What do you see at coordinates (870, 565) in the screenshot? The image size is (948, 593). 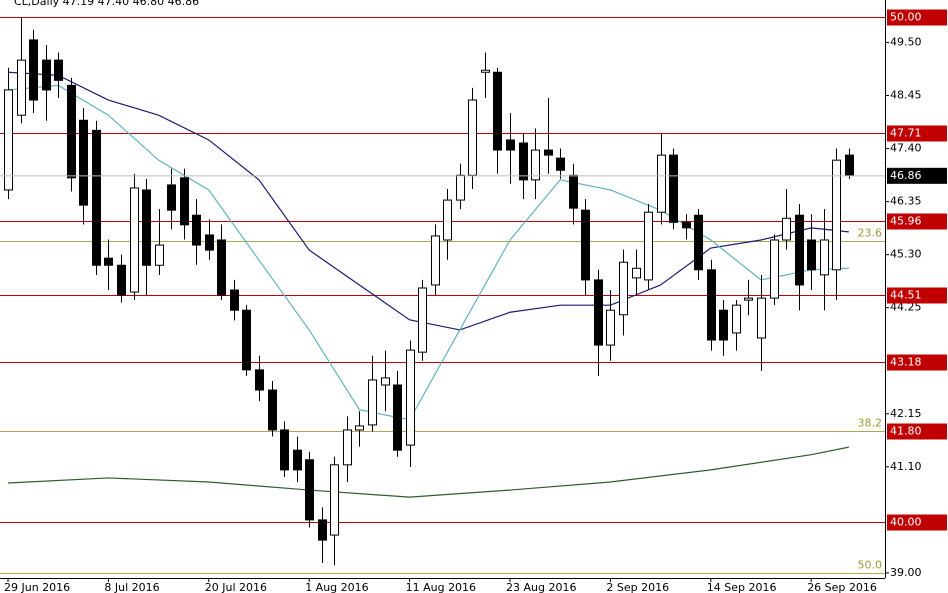 I see `fib-label: 50.0` at bounding box center [870, 565].